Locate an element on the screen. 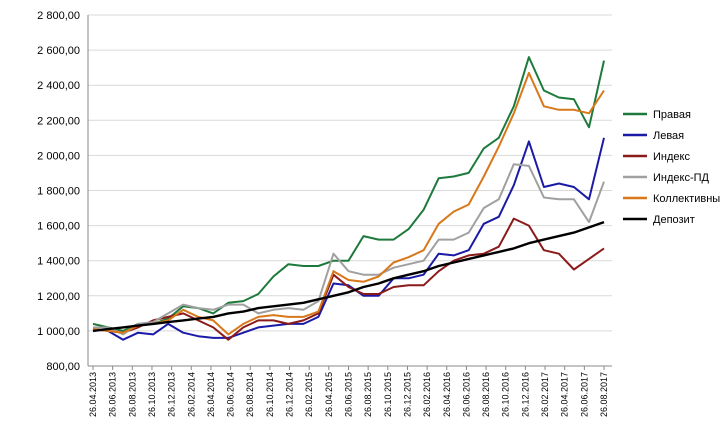 The width and height of the screenshot is (720, 431). x-tick-label: 26.04.2013 is located at coordinates (93, 394).